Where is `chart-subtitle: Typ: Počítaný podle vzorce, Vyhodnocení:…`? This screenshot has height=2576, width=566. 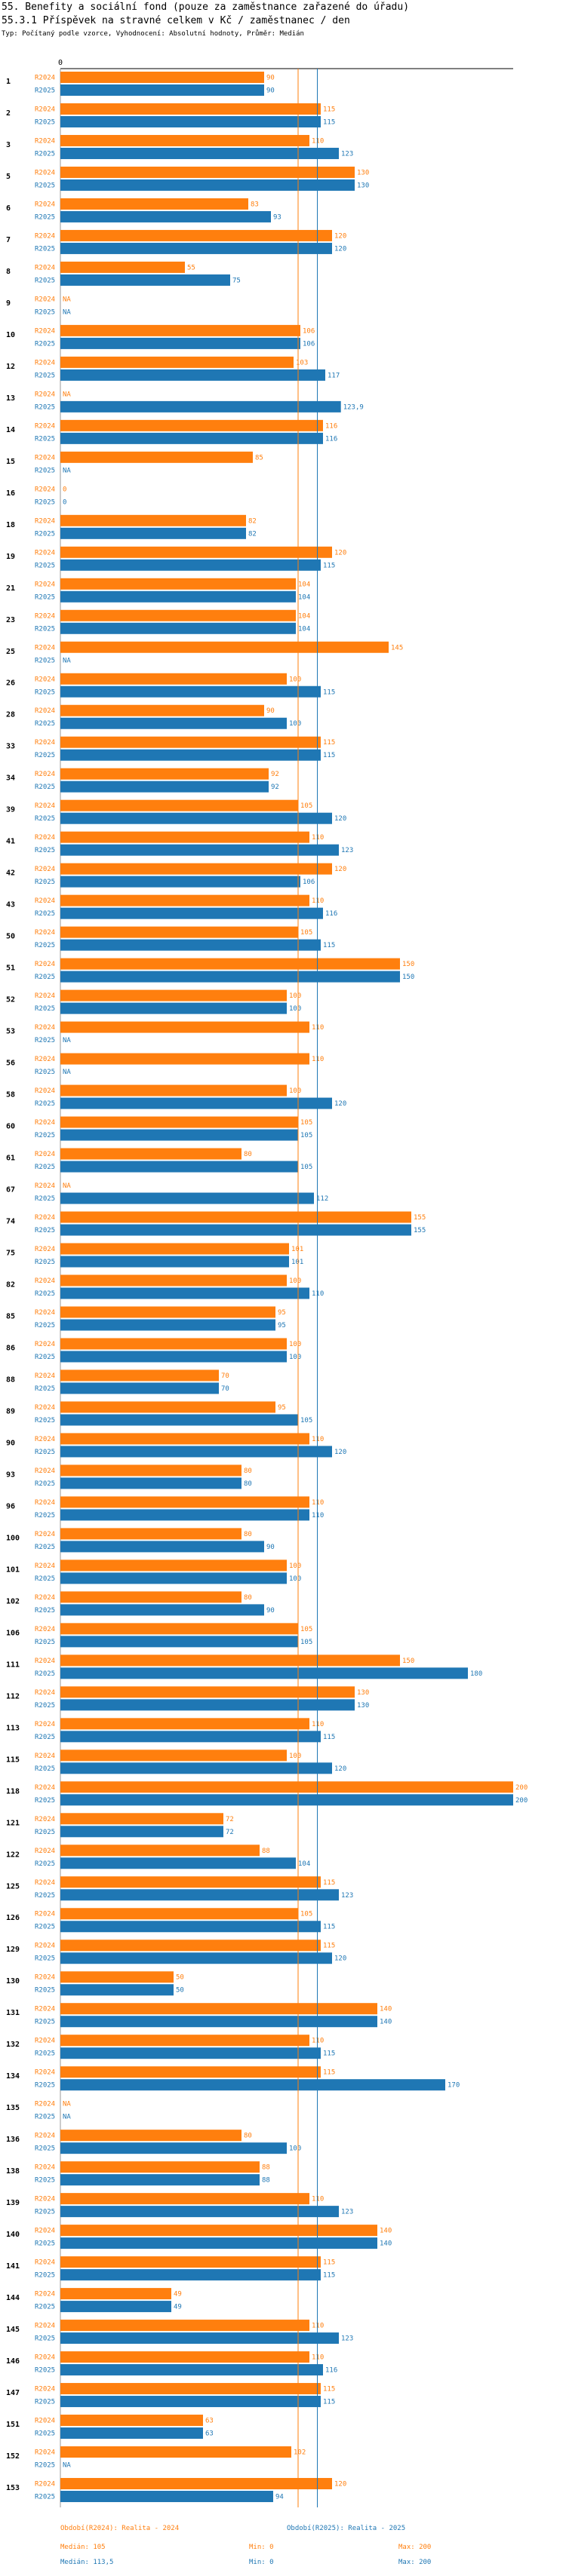 chart-subtitle: Typ: Počítaný podle vzorce, Vyhodnocení:… is located at coordinates (153, 34).